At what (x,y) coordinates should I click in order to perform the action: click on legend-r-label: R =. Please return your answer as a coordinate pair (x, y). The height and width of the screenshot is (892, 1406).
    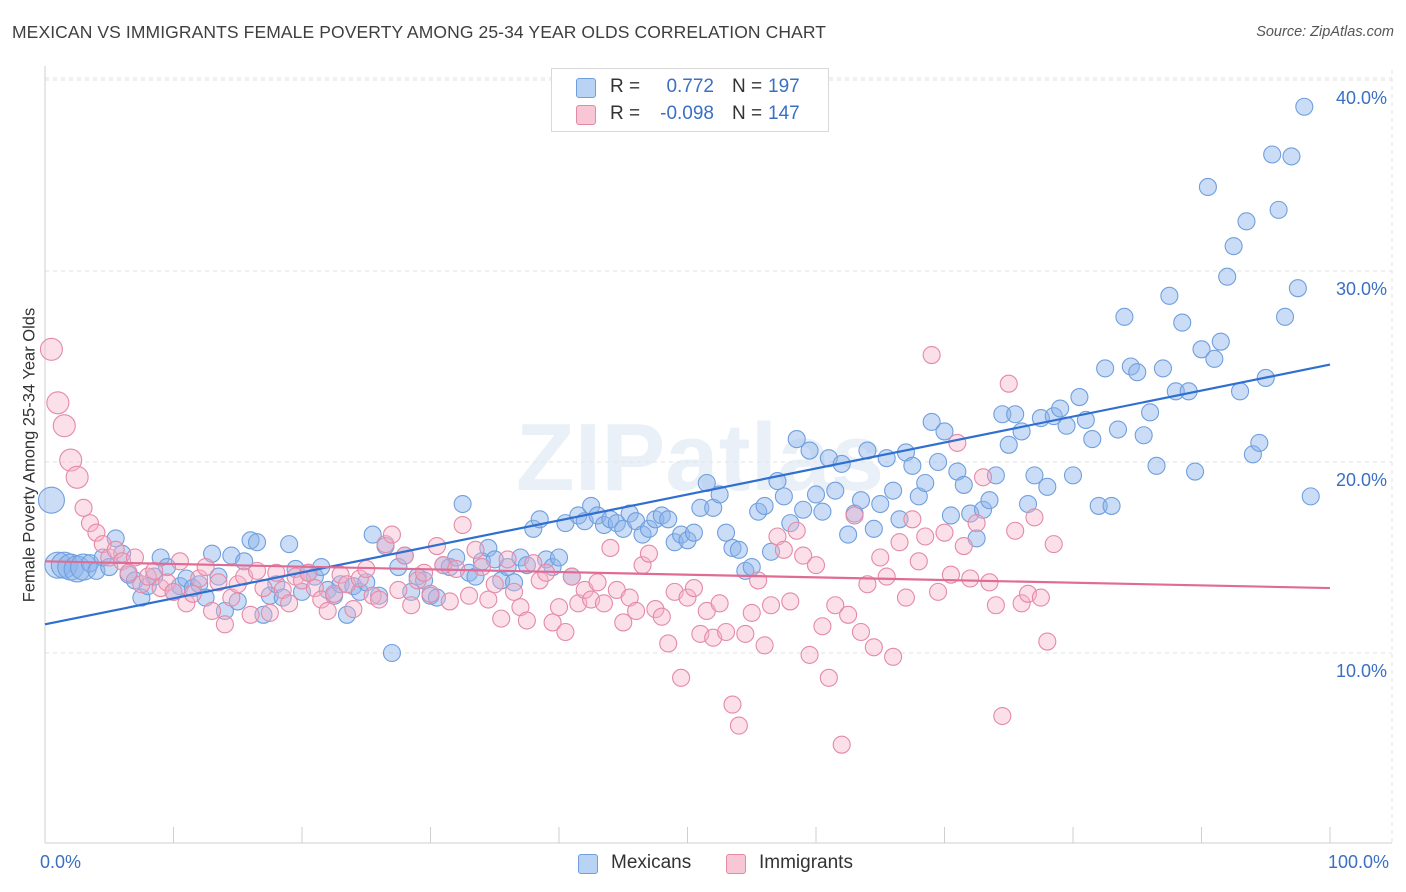
    Looking at the image, I should click on (625, 86).